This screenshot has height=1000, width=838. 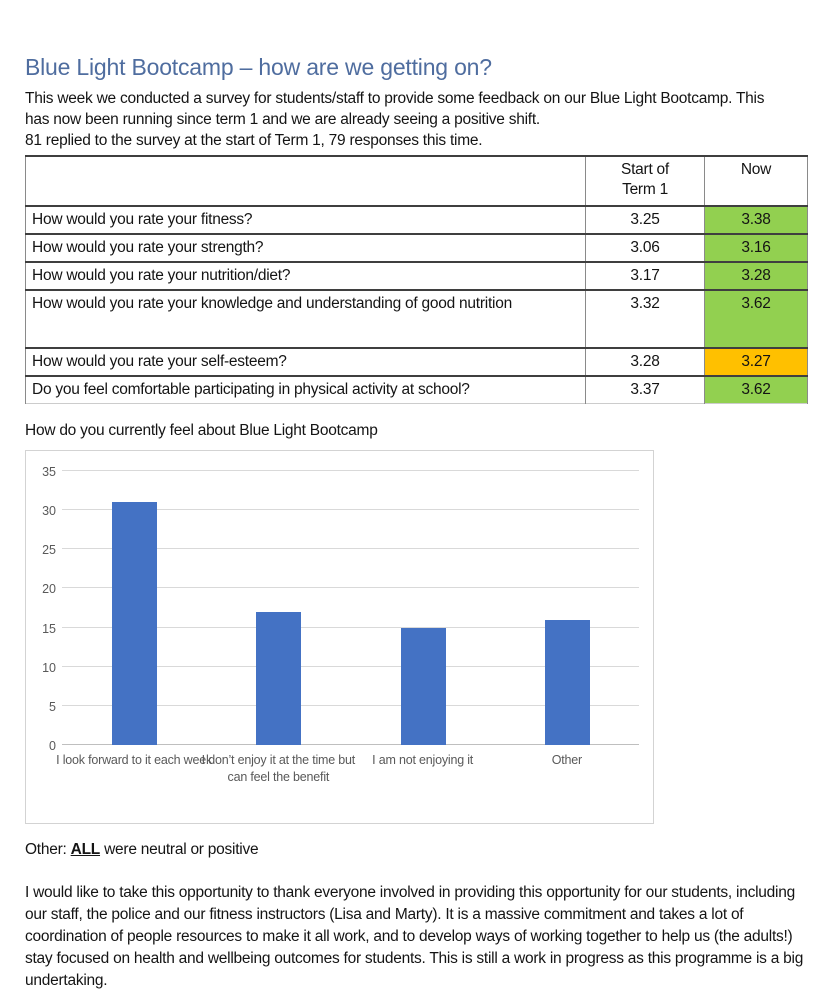 What do you see at coordinates (305, 276) in the screenshot?
I see `question-cell: How would you rate your nutrition/diet?` at bounding box center [305, 276].